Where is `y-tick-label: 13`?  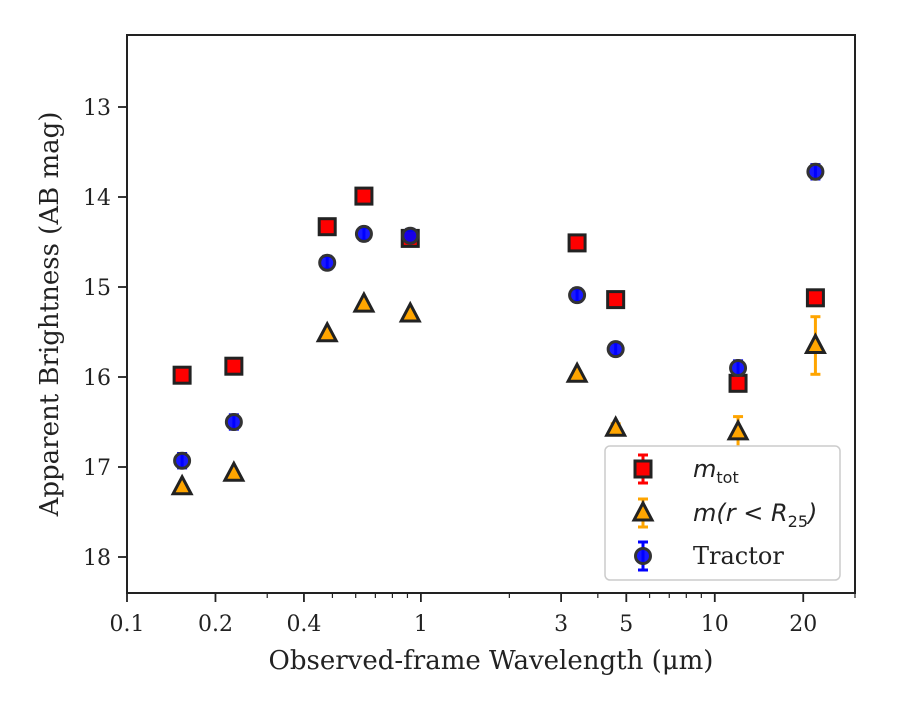
y-tick-label: 13 is located at coordinates (97, 108).